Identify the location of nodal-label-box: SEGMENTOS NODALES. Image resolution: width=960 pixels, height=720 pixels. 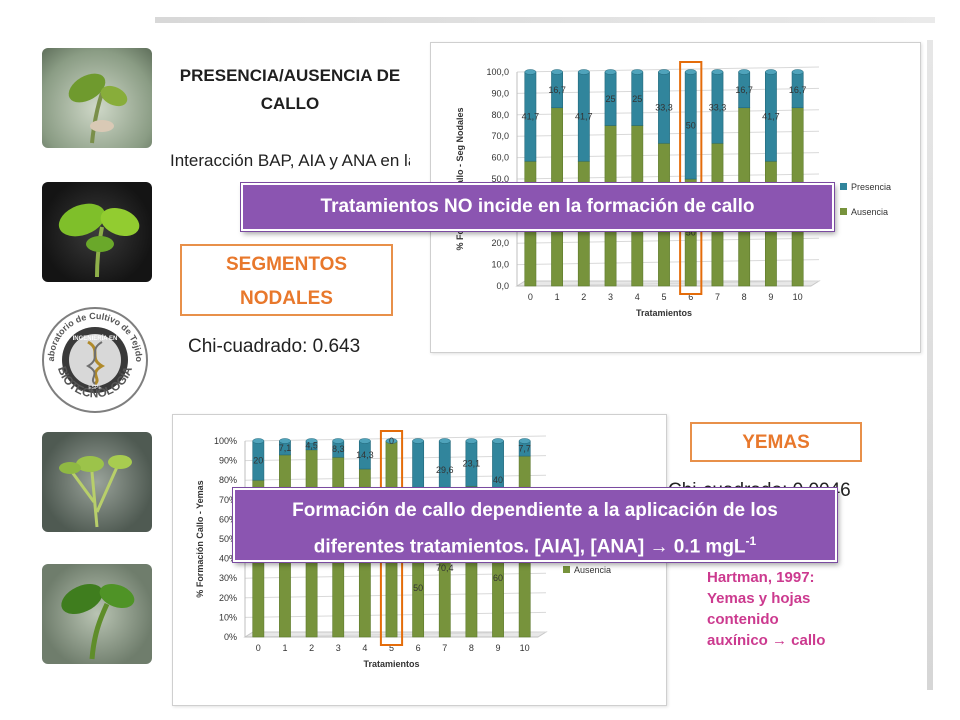
(286, 280).